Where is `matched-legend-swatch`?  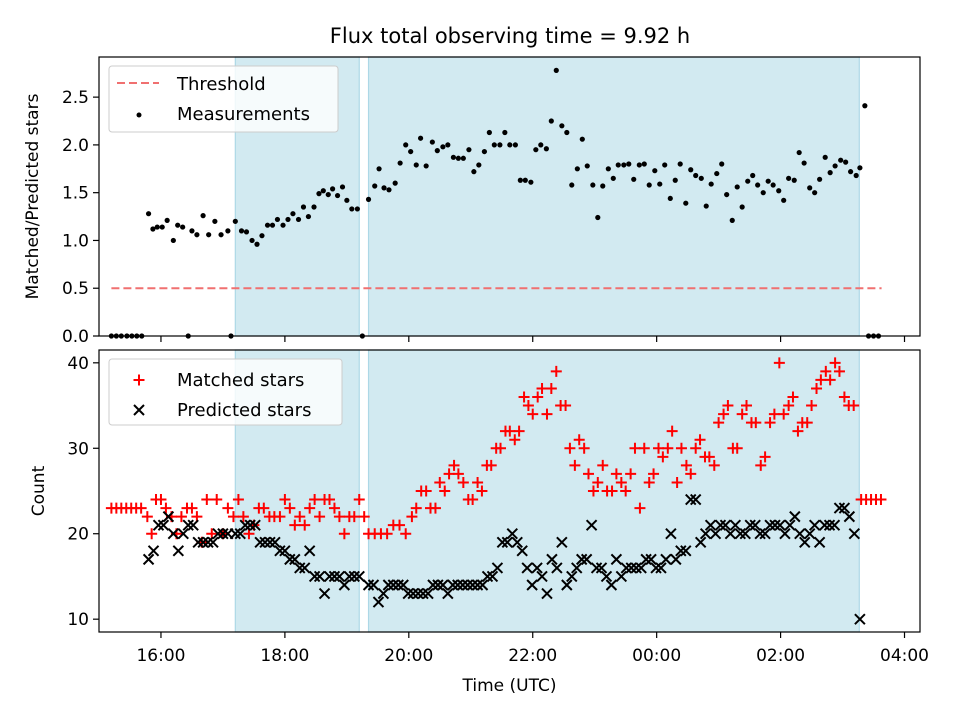 matched-legend-swatch is located at coordinates (139, 380).